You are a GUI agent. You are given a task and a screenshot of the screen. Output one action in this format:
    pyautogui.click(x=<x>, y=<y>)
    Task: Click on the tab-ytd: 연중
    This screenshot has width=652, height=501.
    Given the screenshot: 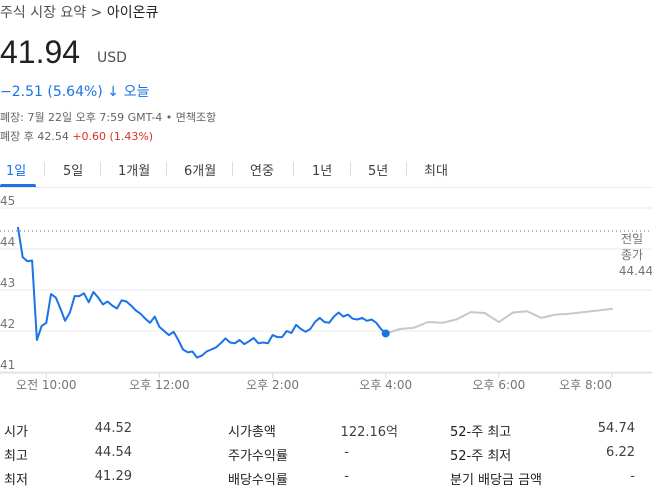 What is the action you would take?
    pyautogui.click(x=262, y=171)
    